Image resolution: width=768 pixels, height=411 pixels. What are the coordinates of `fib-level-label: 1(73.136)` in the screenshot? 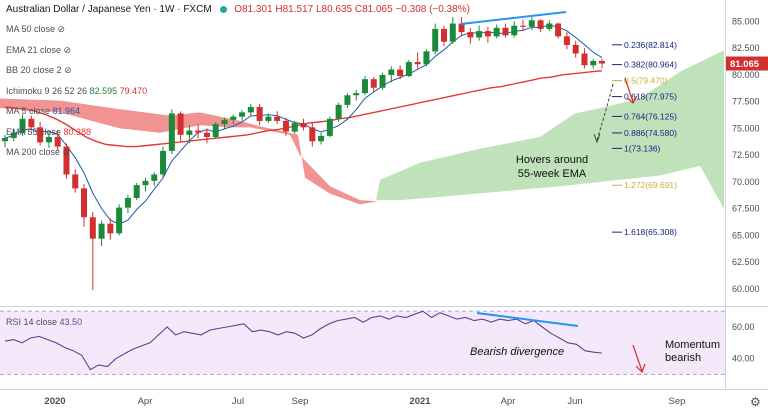 It's located at (642, 148).